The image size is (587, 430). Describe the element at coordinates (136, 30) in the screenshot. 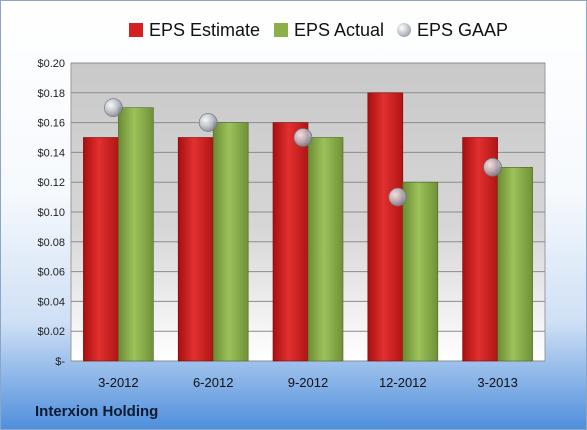

I see `legend-swatch-estimate` at that location.